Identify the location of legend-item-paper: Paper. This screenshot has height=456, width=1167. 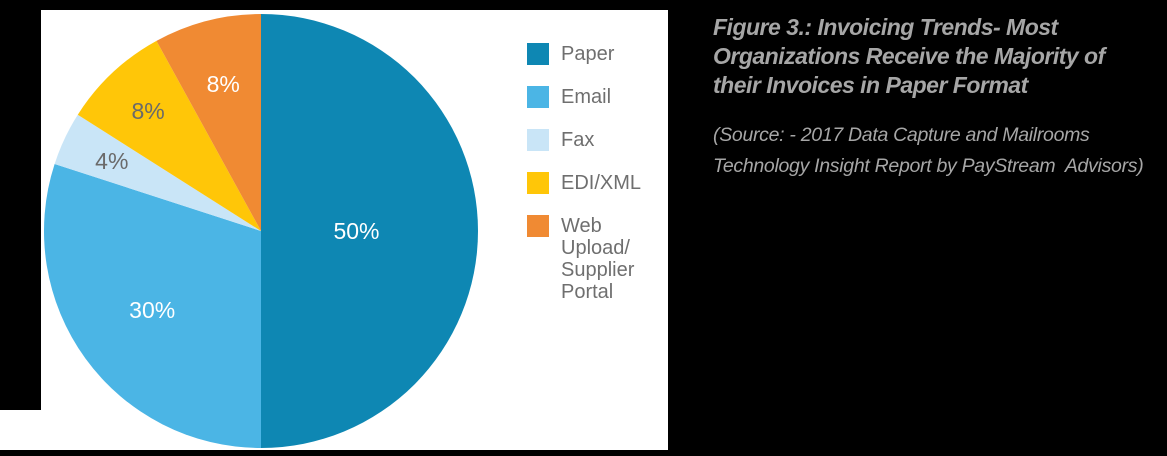
(570, 54).